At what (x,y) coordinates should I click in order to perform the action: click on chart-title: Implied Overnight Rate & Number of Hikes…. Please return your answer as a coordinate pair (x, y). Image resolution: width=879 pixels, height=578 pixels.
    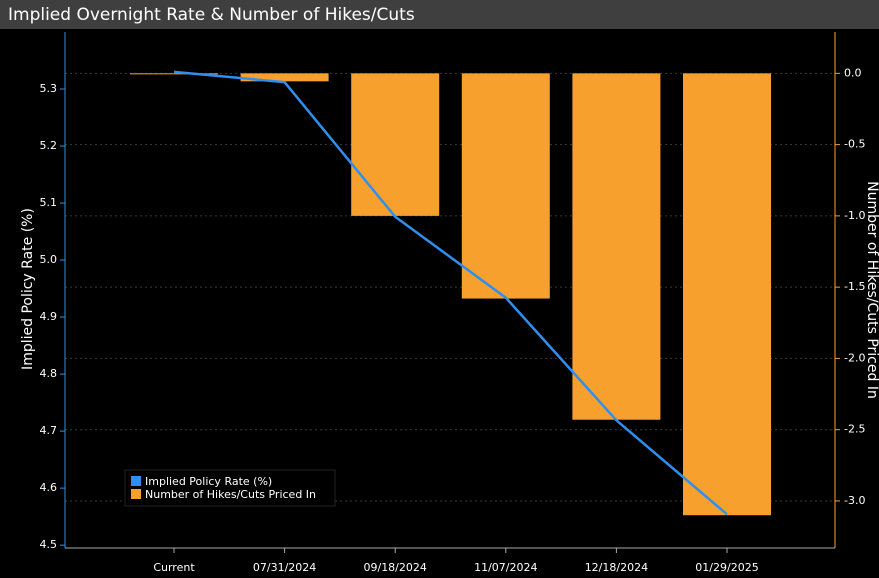
    Looking at the image, I should click on (211, 15).